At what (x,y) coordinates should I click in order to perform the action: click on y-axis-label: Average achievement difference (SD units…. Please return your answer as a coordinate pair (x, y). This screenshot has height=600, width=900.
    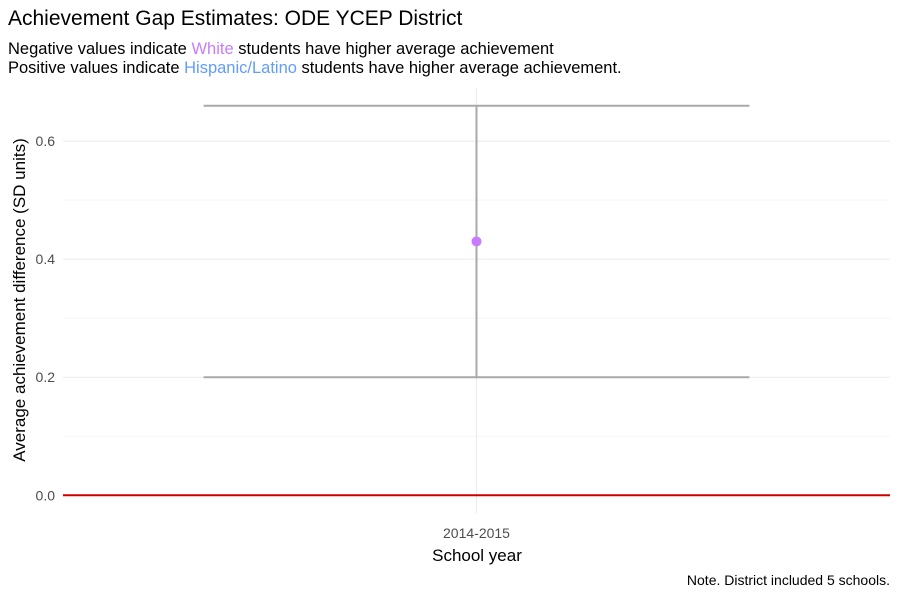
    Looking at the image, I should click on (19, 300).